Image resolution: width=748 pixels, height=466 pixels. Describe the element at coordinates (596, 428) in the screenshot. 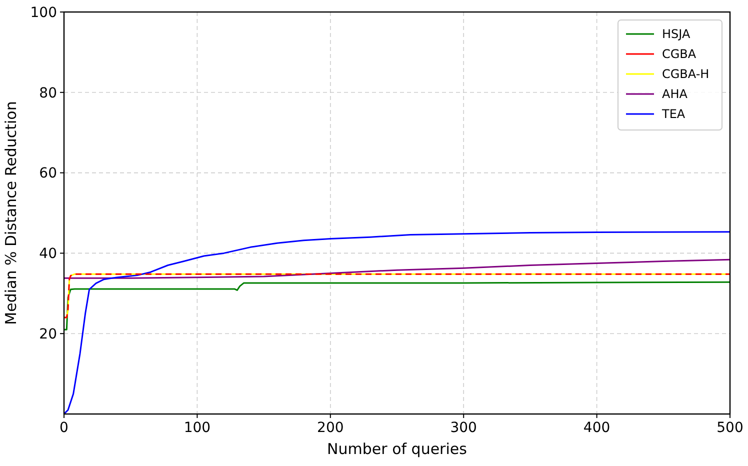

I see `x-tick-label: 400` at that location.